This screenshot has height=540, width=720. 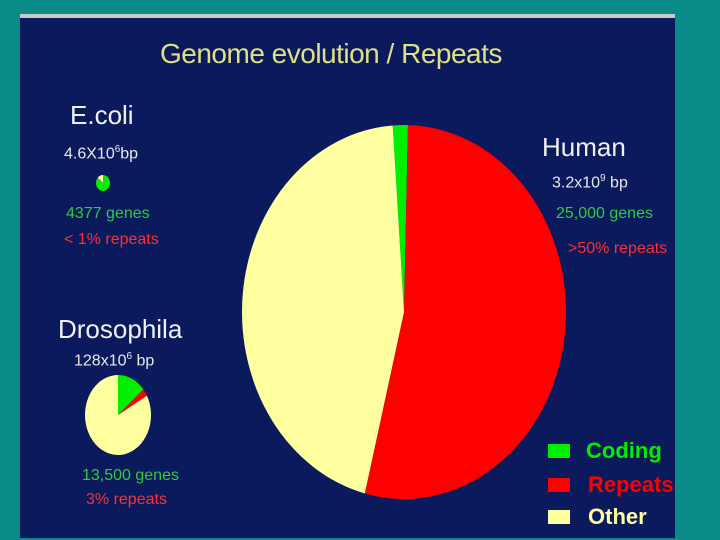 I want to click on ecoli-pie-slice-repeats, so click(x=100, y=180).